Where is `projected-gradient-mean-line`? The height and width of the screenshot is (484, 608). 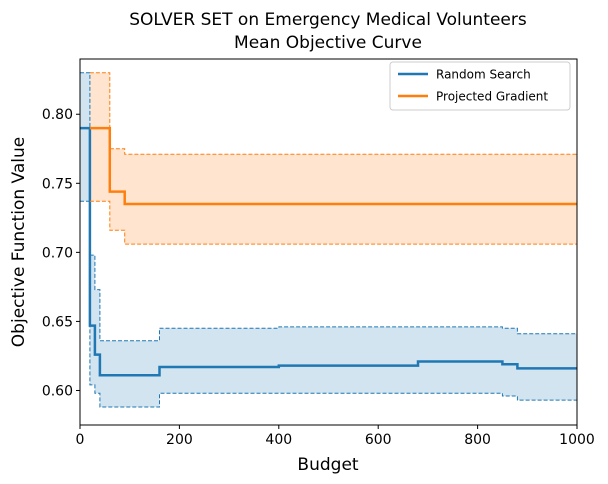 projected-gradient-mean-line is located at coordinates (333, 166).